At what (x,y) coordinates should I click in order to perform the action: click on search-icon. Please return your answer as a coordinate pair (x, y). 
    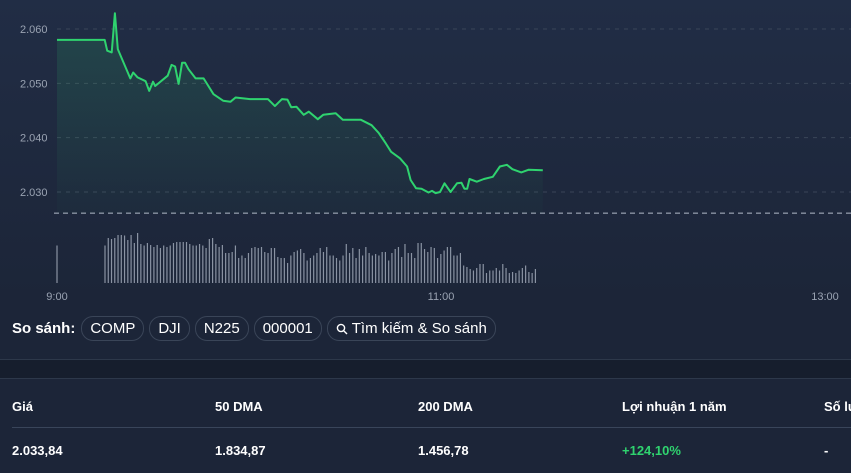
    Looking at the image, I should click on (342, 328).